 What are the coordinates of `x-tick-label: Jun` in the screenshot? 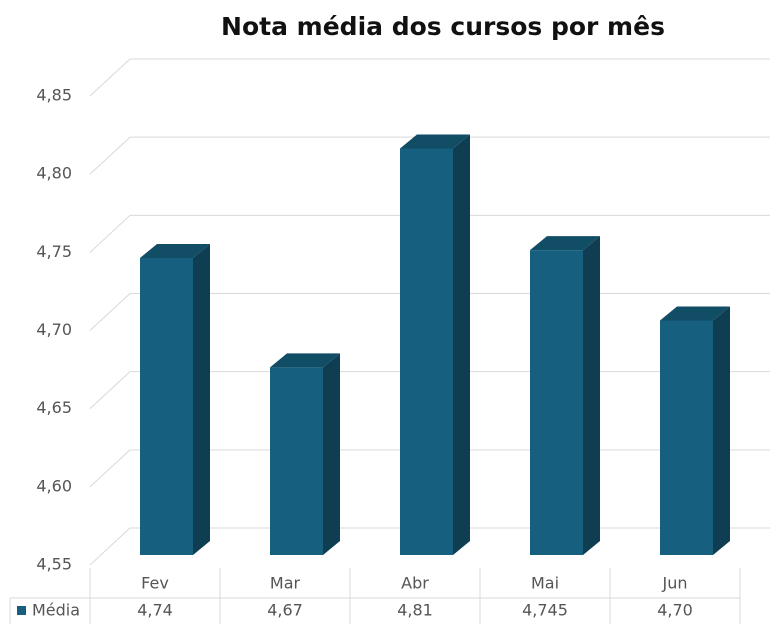 It's located at (675, 583).